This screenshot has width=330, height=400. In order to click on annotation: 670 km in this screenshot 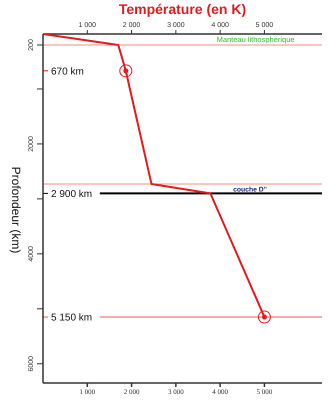, I will do `click(67, 72)`.